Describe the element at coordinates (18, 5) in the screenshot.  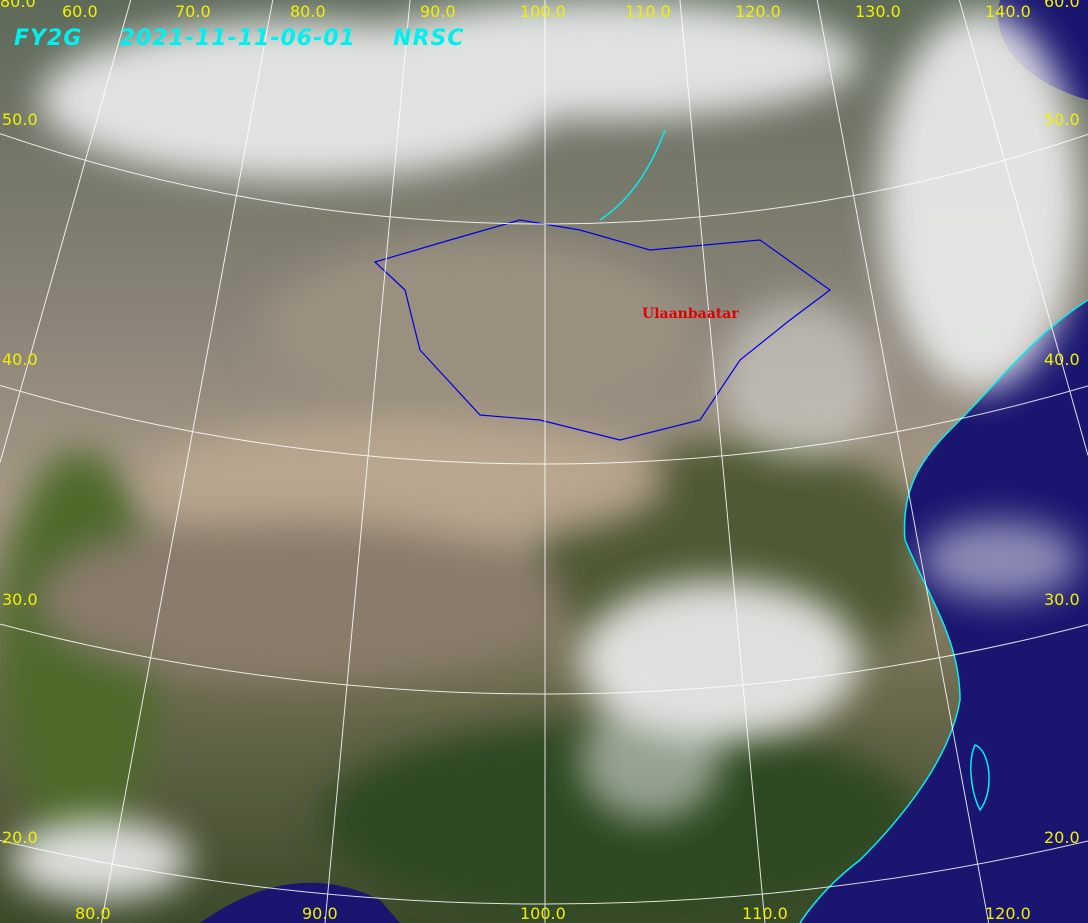
I see `corner-label: 80.0` at that location.